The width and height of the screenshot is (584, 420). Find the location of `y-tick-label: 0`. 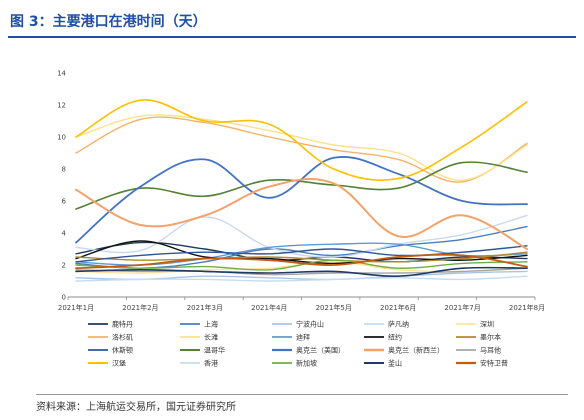

y-tick-label: 0 is located at coordinates (64, 298).